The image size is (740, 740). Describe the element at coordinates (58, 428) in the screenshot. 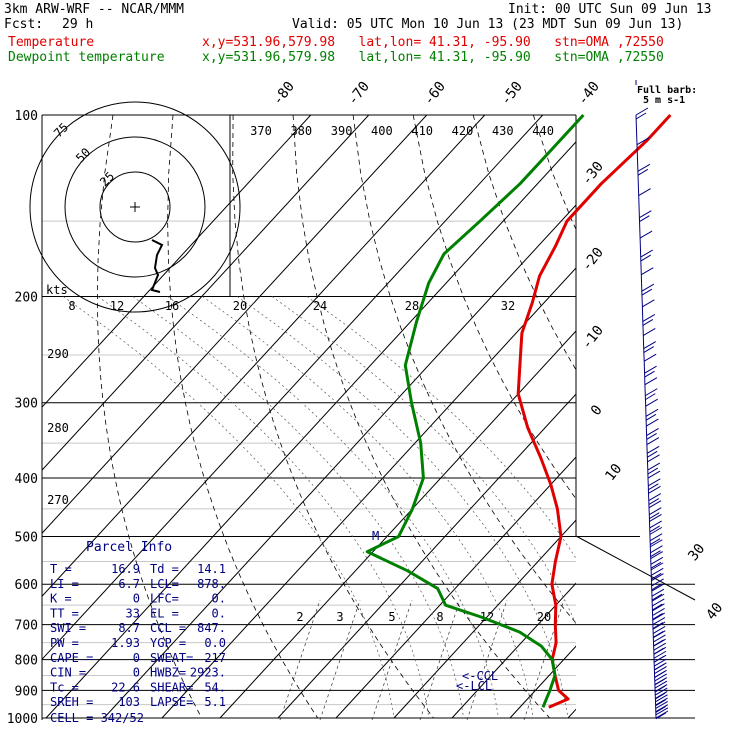

I see `theta-e-label: 280` at that location.